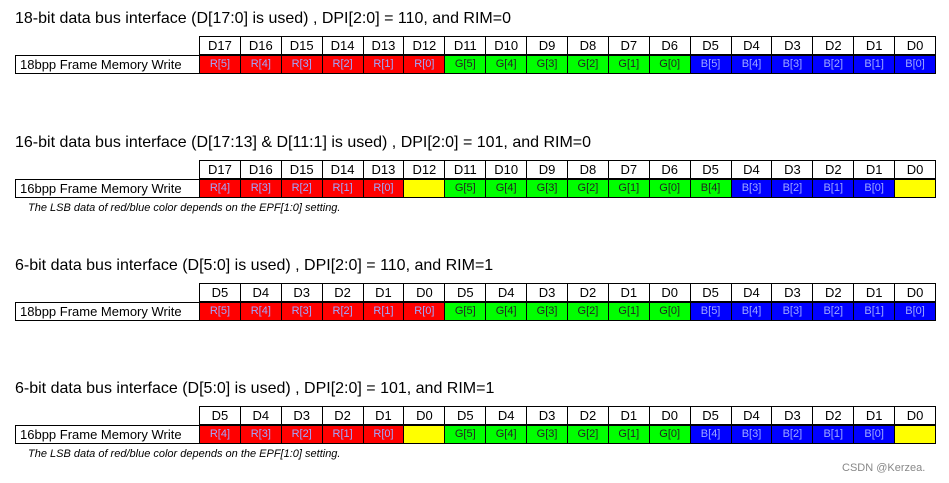 This screenshot has height=483, width=949. I want to click on watermark: CSDN @Kerzea., so click(884, 468).